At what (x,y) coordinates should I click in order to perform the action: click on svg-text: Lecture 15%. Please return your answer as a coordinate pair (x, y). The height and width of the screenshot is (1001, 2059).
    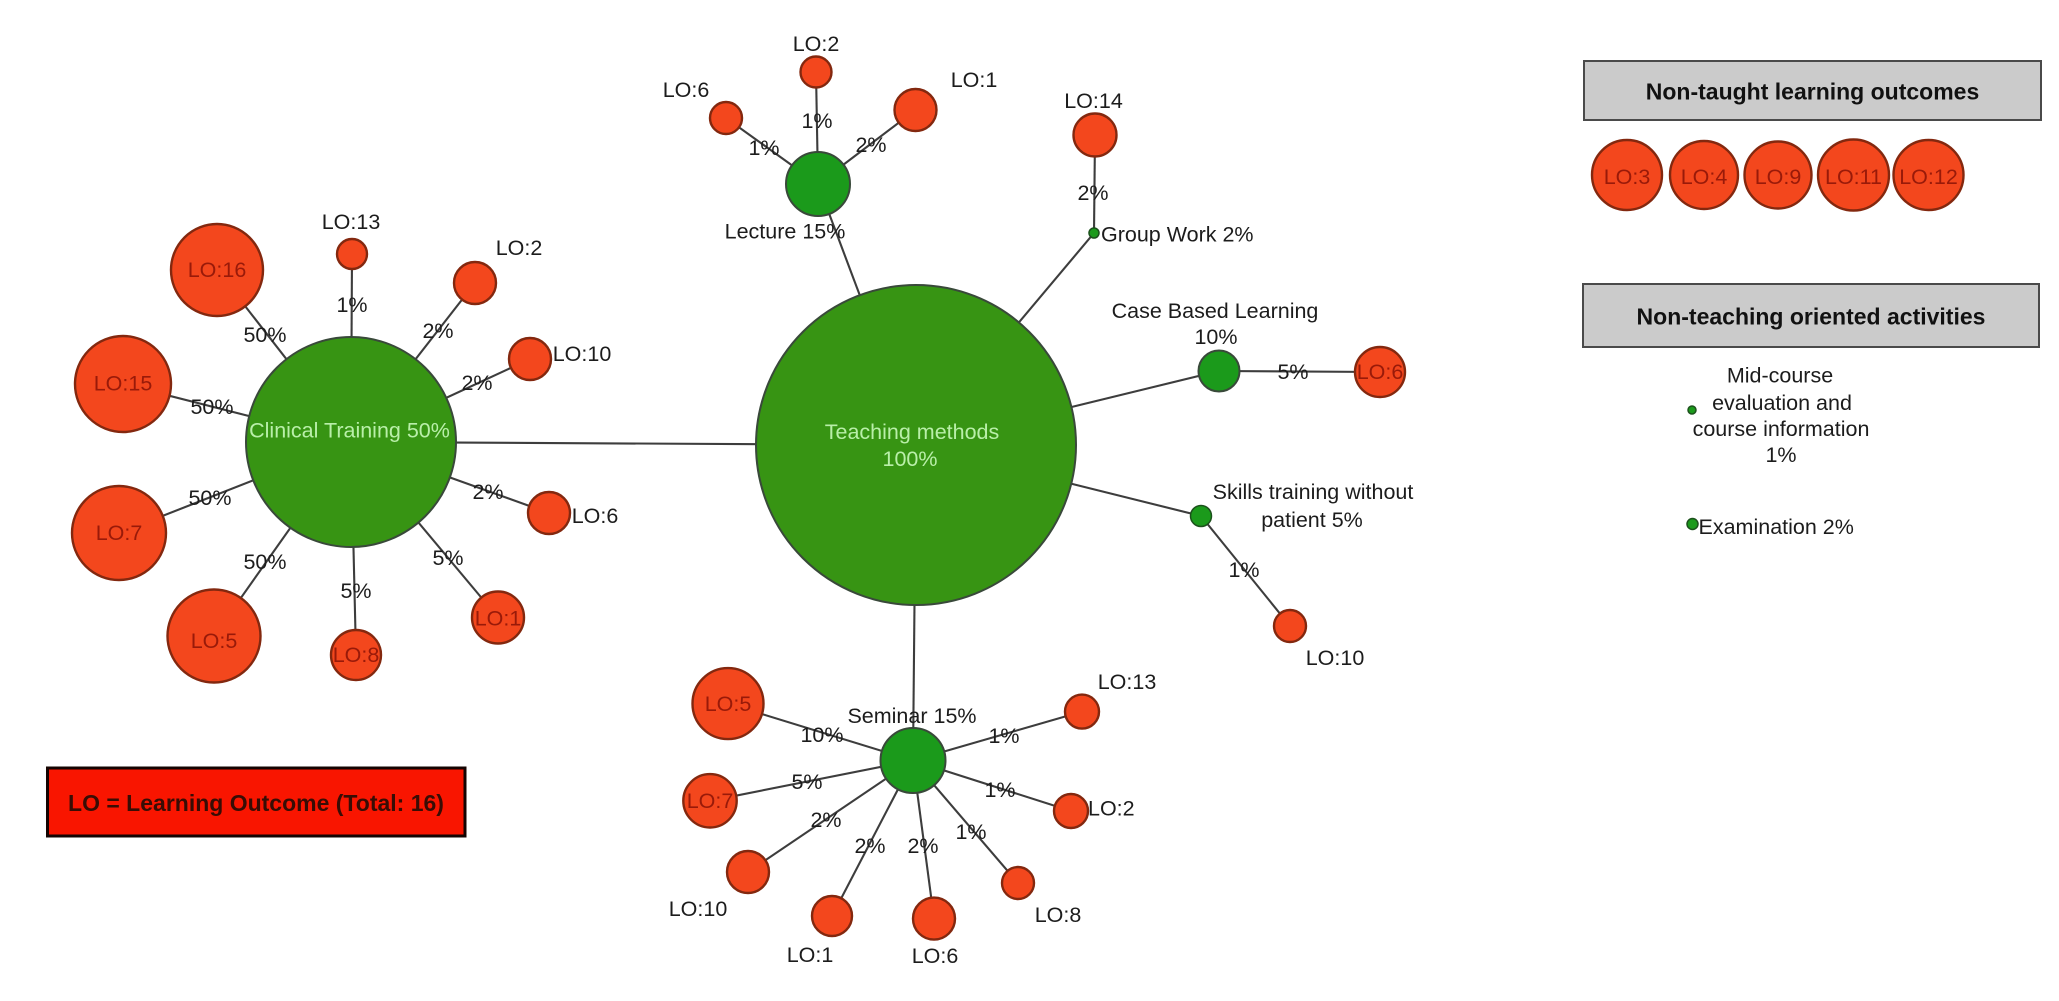
    Looking at the image, I should click on (785, 232).